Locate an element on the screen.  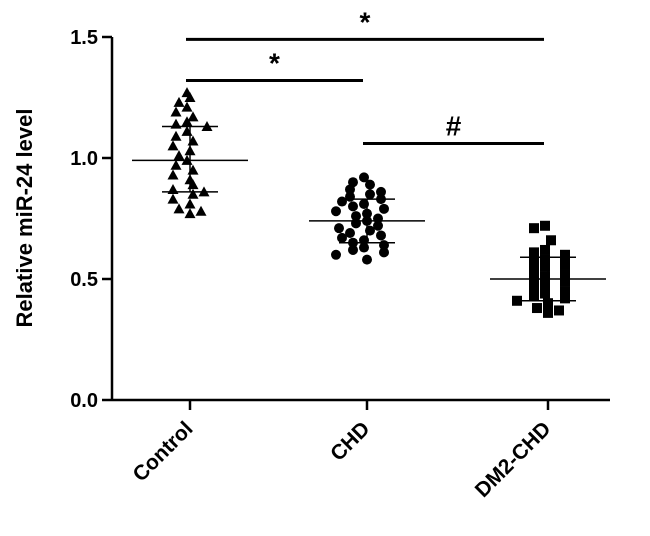
y-tick-label: 0.5 is located at coordinates (84, 280).